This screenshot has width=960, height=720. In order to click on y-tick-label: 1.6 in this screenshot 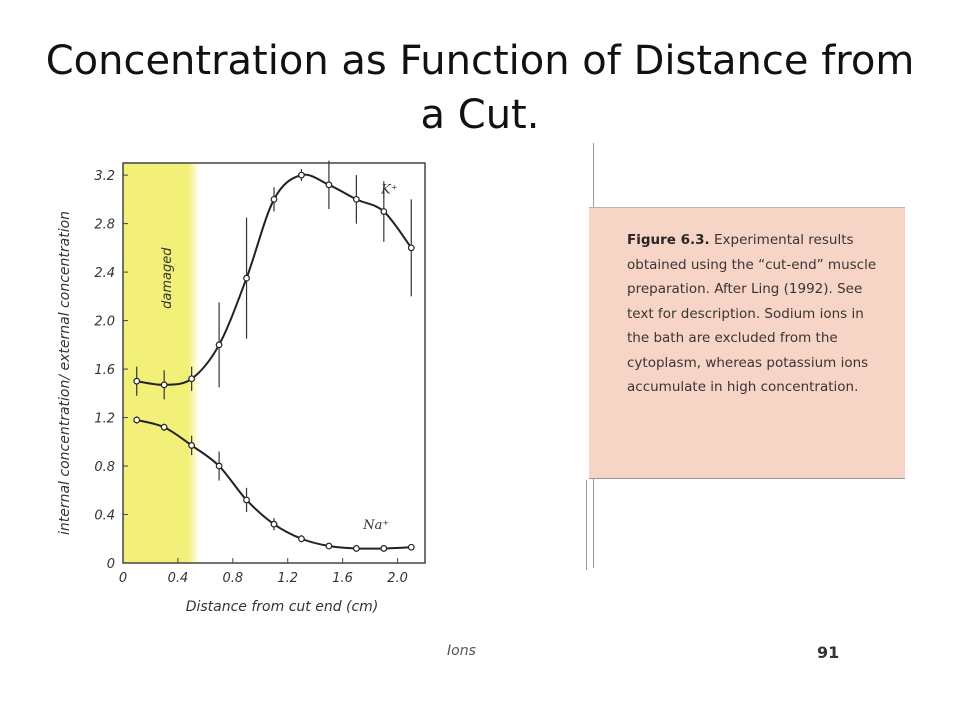, I will do `click(104, 370)`.